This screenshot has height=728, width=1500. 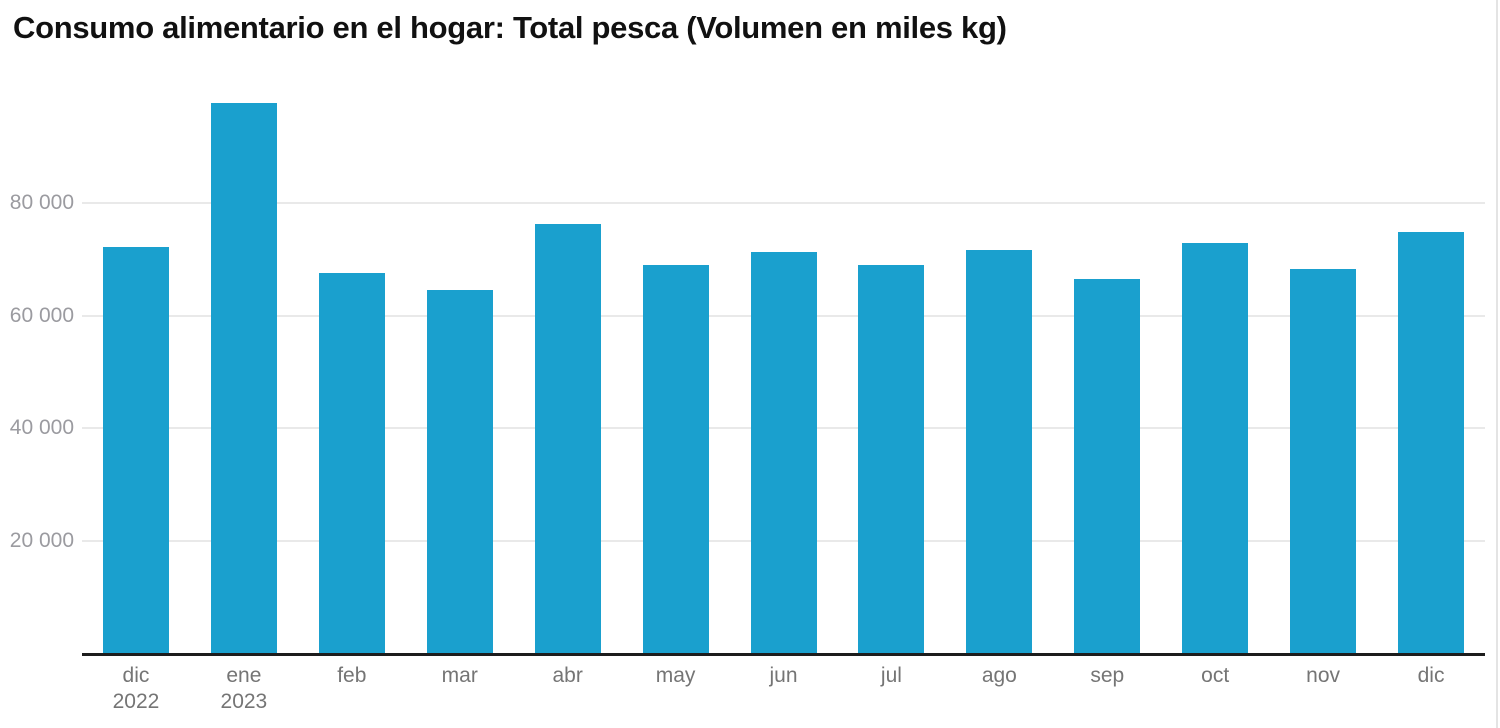 What do you see at coordinates (1323, 460) in the screenshot?
I see `bar-nov` at bounding box center [1323, 460].